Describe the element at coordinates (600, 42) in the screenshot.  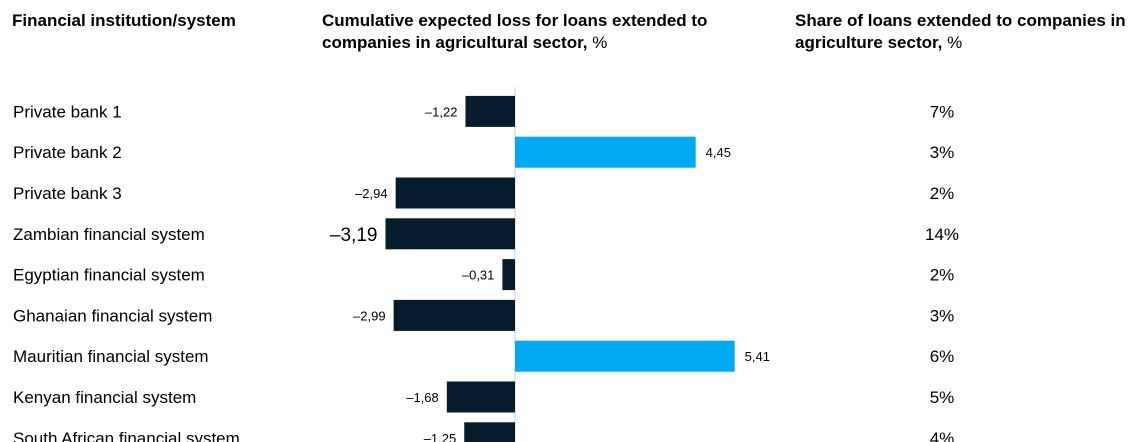
I see `expected-loss-header-unit: %` at that location.